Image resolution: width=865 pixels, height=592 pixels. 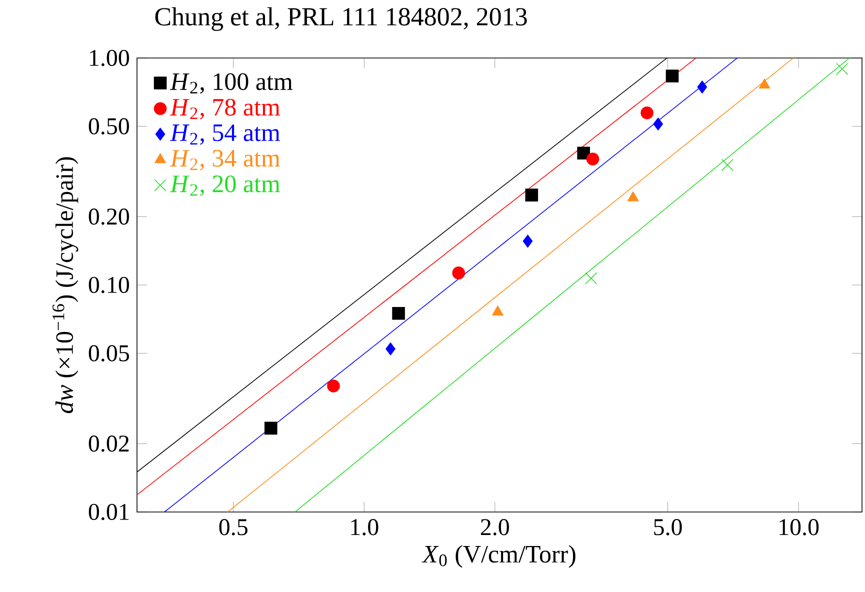 I want to click on x-tick-label: 1.0, so click(x=364, y=527).